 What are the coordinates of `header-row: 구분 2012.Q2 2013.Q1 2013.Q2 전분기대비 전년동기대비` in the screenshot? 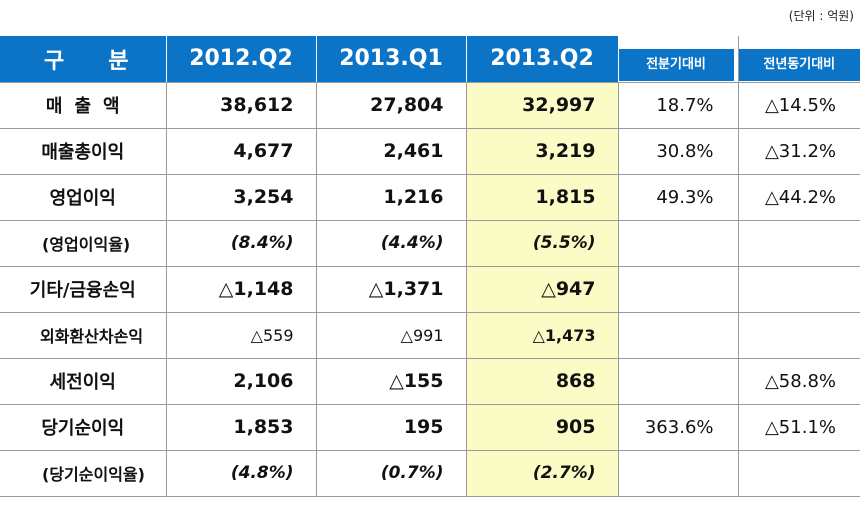 It's located at (430, 59).